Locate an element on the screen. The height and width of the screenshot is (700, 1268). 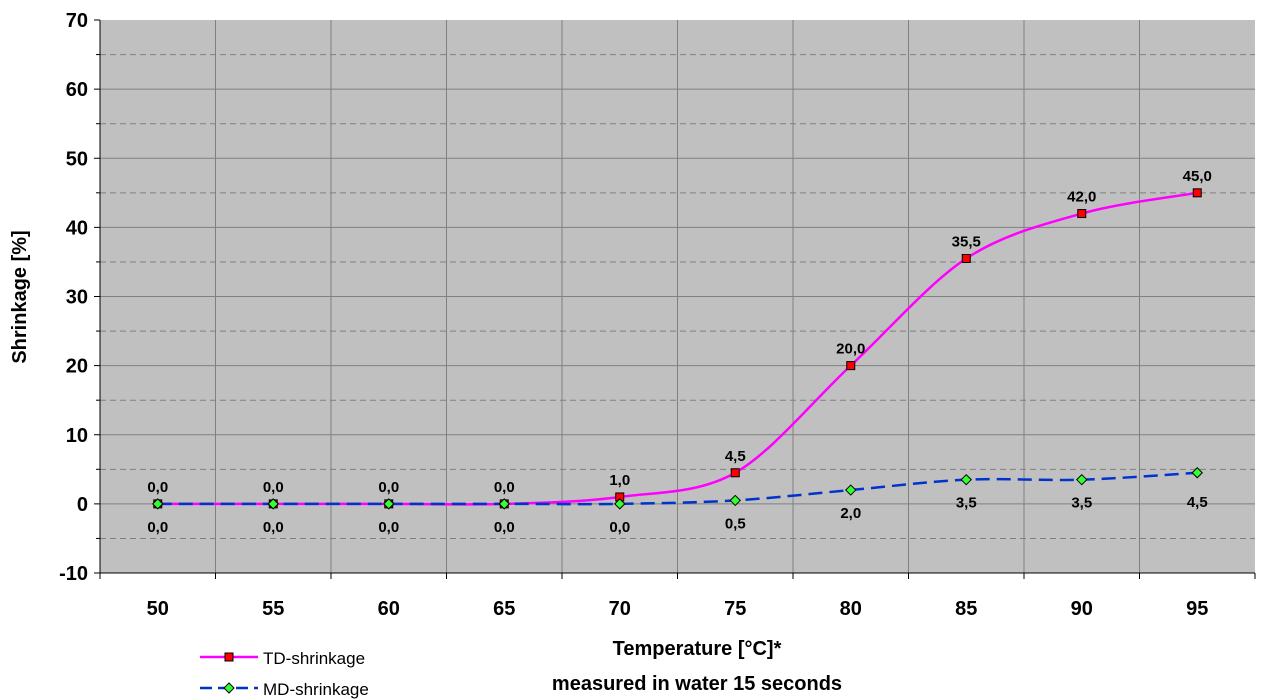
legend-item-td: TD-shrinkage is located at coordinates (282, 658).